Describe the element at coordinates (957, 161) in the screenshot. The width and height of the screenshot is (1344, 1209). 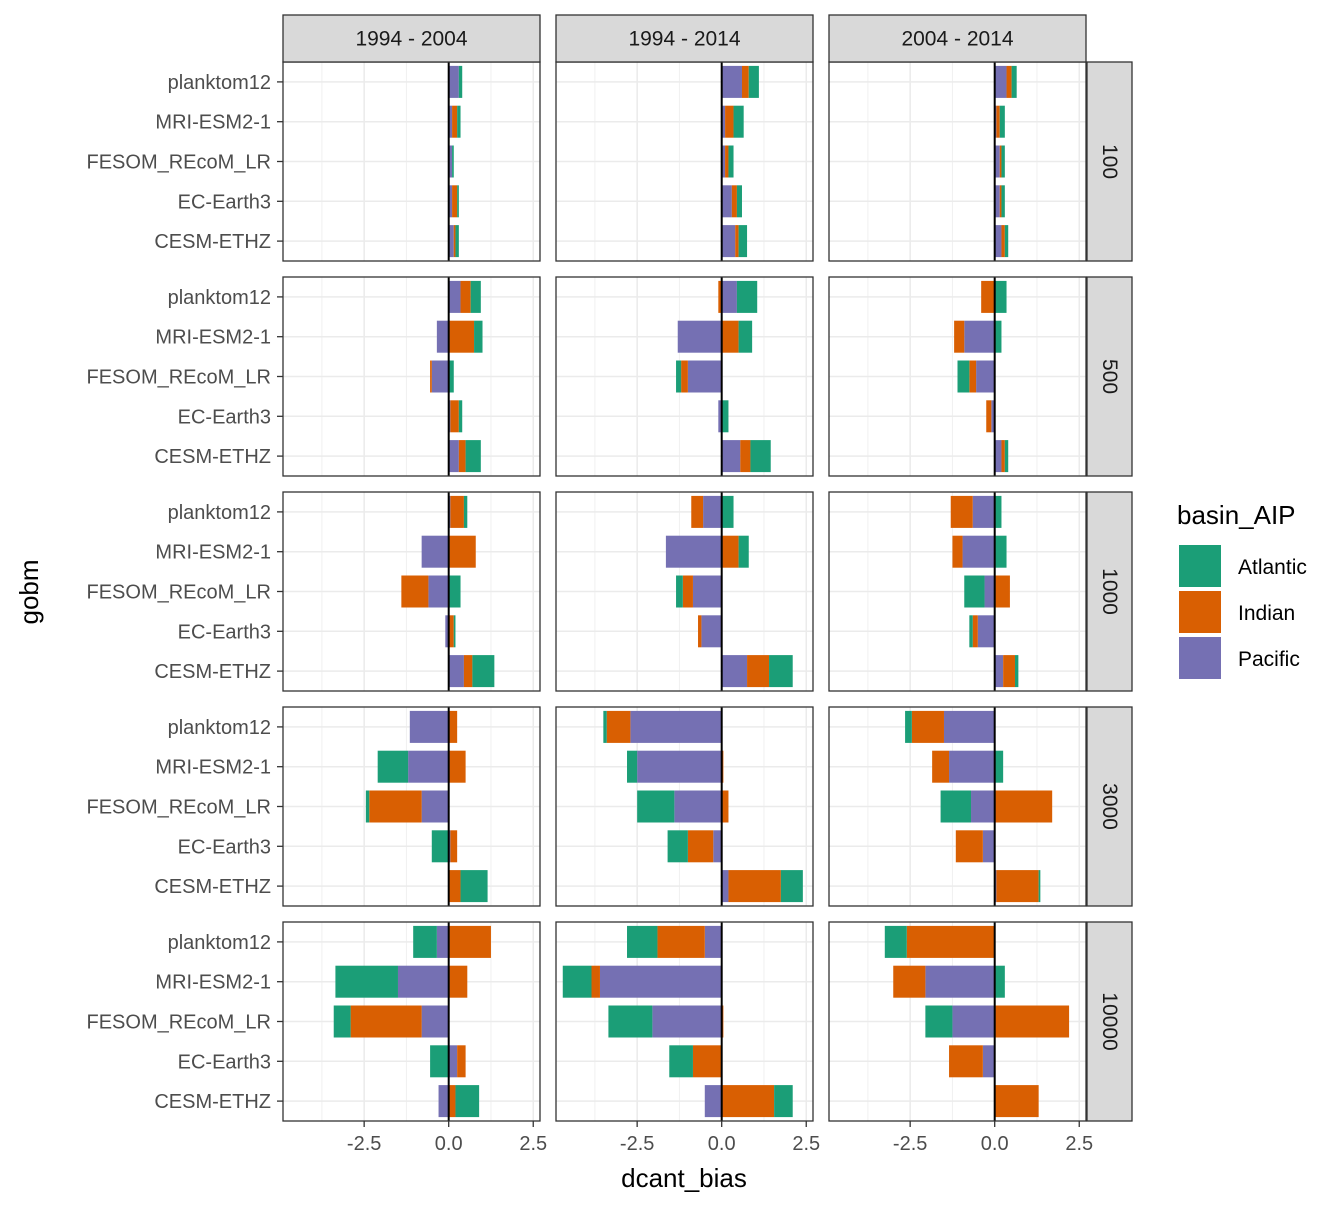
I see `panel-100-2004-2014` at that location.